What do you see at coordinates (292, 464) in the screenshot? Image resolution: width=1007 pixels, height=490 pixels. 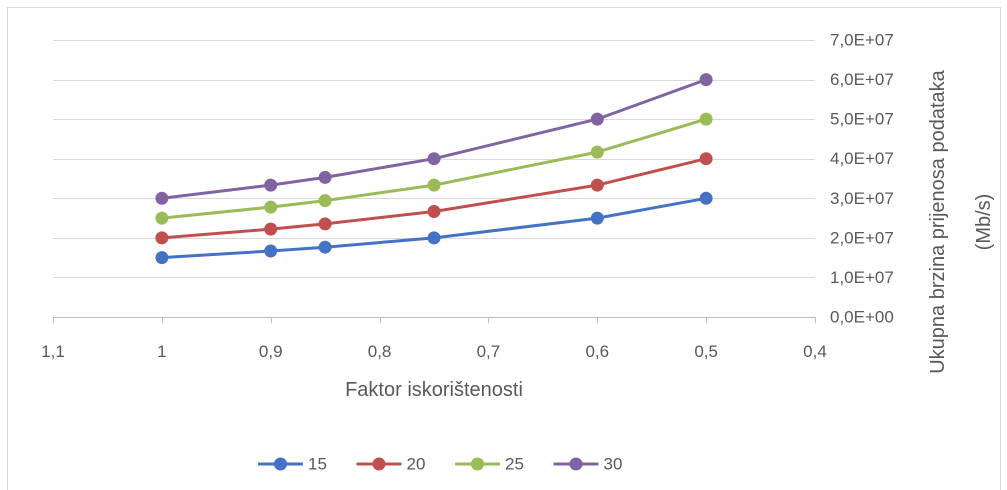 I see `legend-item: 15` at bounding box center [292, 464].